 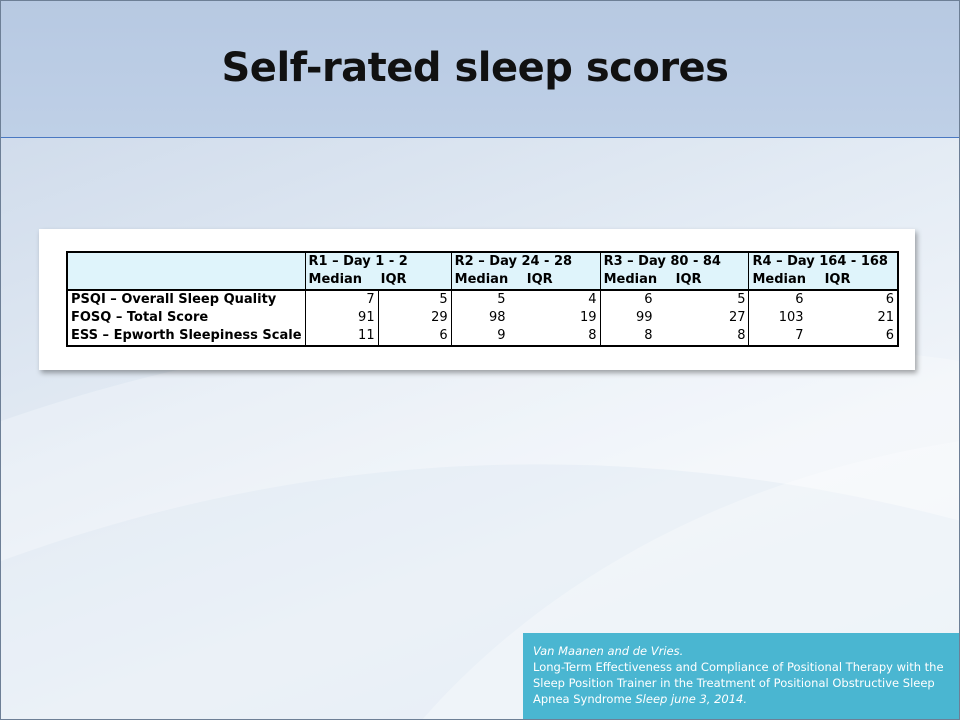 What do you see at coordinates (787, 318) in the screenshot?
I see `cell-r4-median: 103` at bounding box center [787, 318].